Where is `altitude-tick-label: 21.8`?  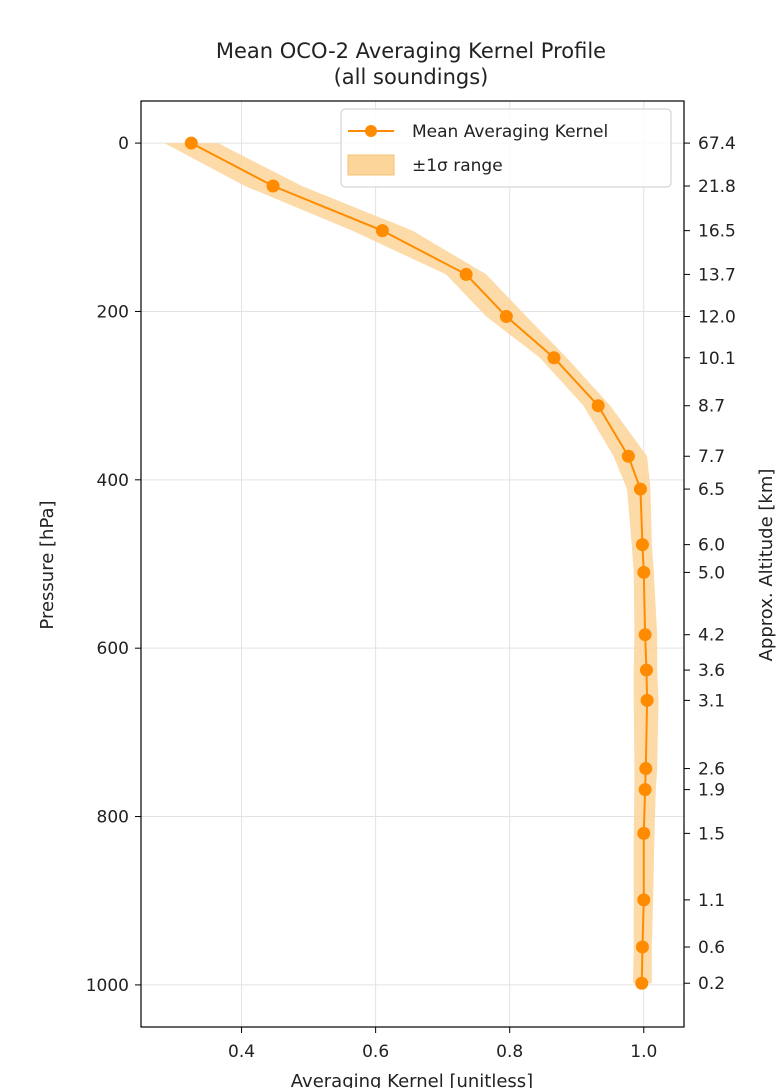
altitude-tick-label: 21.8 is located at coordinates (717, 187).